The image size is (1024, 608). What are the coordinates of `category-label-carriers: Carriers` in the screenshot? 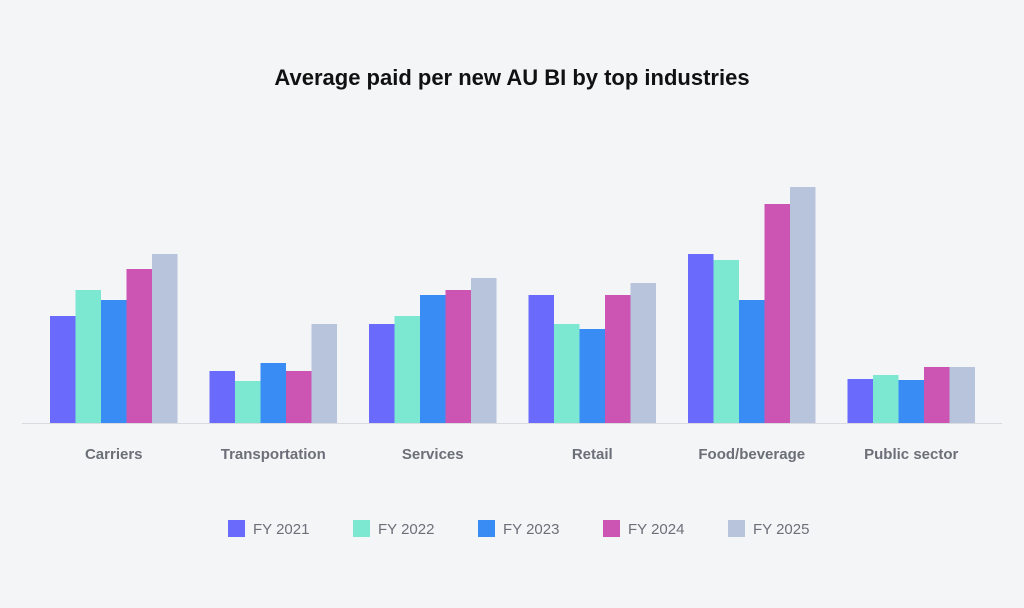 It's located at (114, 454).